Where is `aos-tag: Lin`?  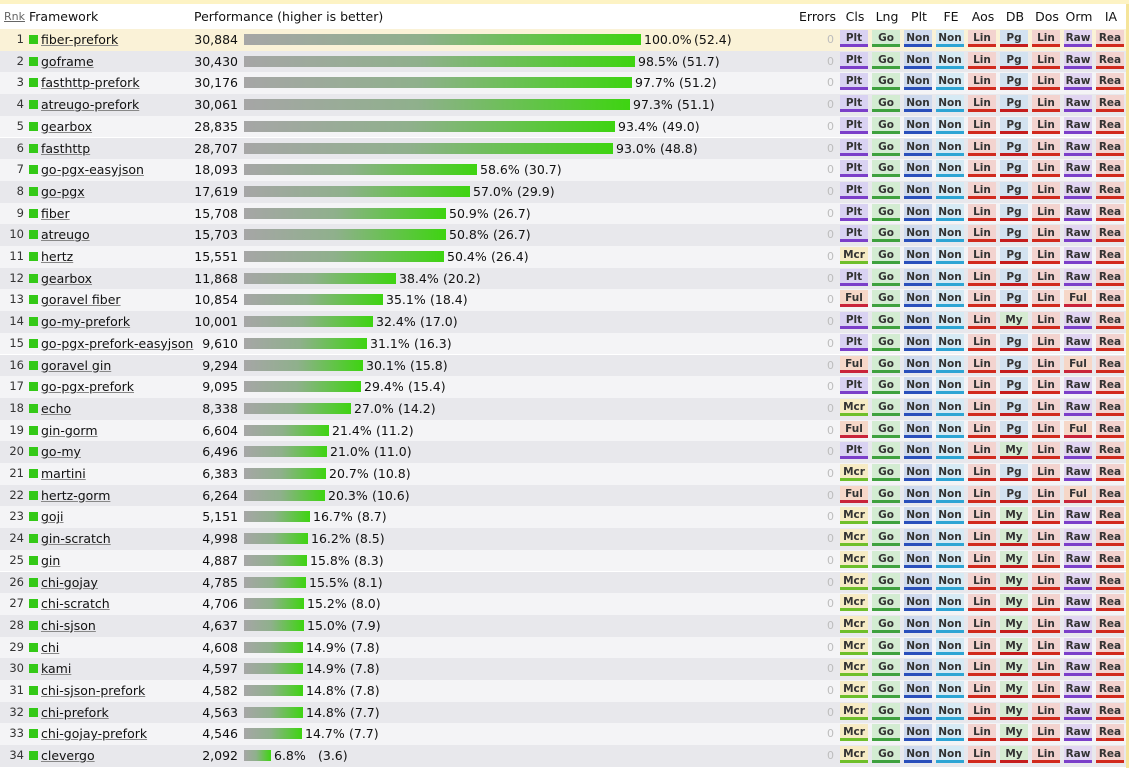
aos-tag: Lin is located at coordinates (982, 190).